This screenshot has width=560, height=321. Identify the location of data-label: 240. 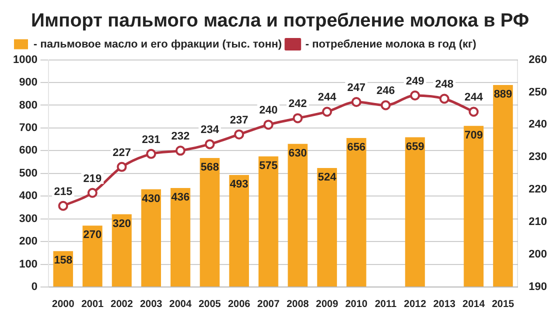
(268, 110).